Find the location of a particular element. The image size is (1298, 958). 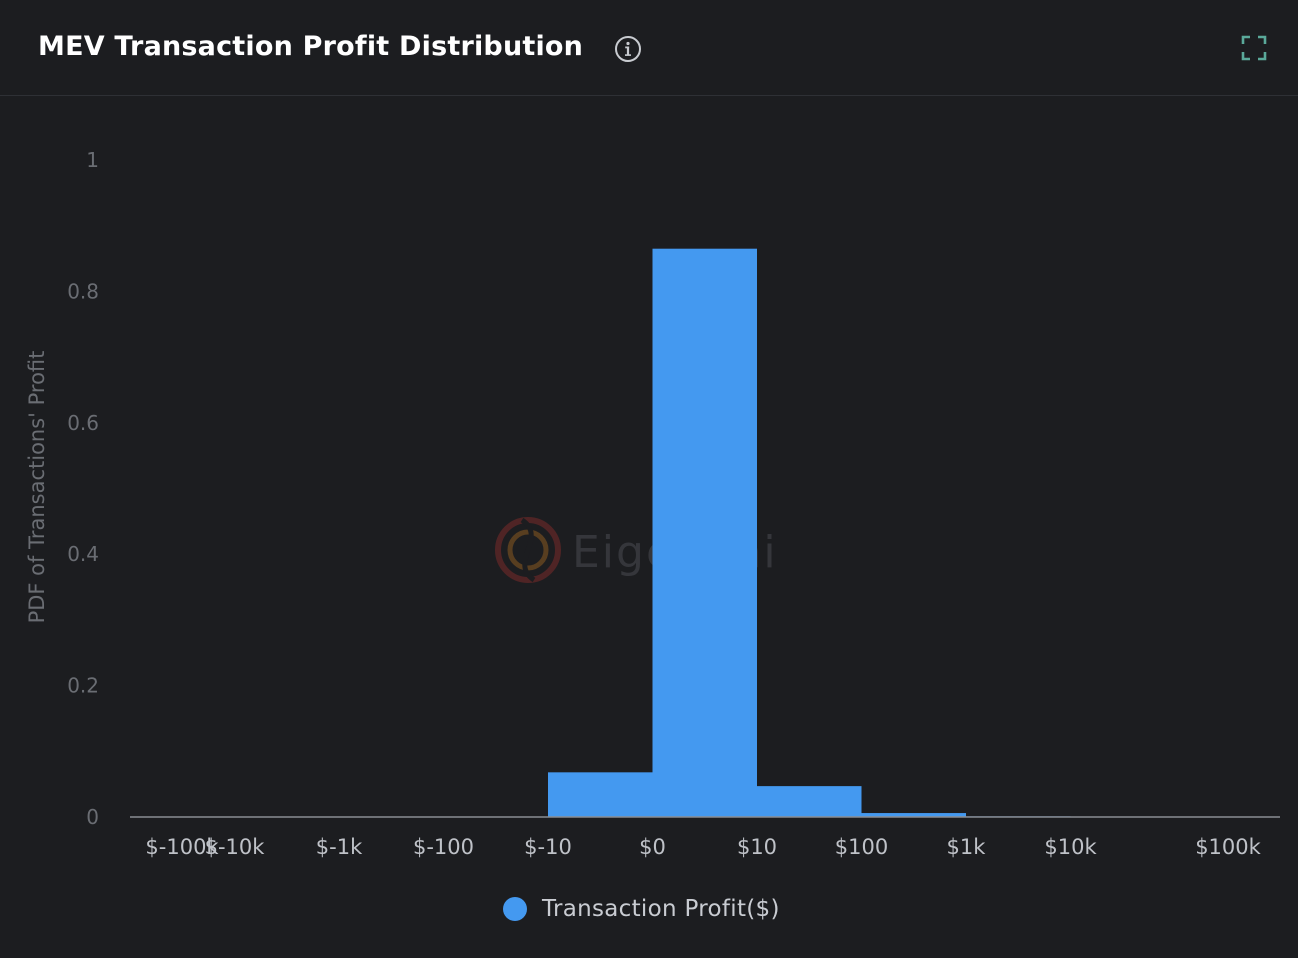

x-tick-label: $0 is located at coordinates (652, 847).